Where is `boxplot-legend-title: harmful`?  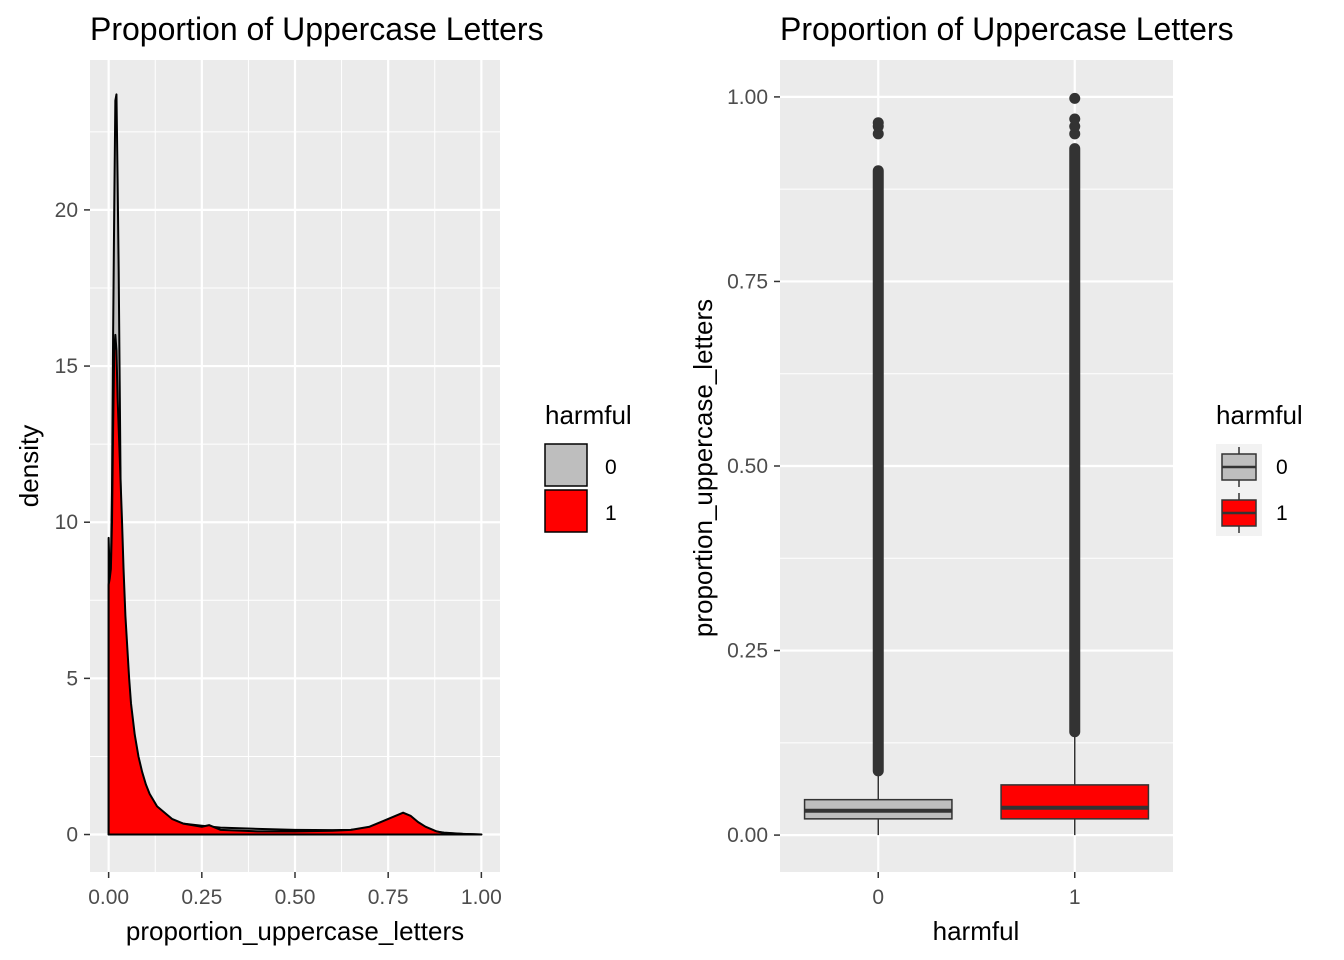
boxplot-legend-title: harmful is located at coordinates (1259, 415).